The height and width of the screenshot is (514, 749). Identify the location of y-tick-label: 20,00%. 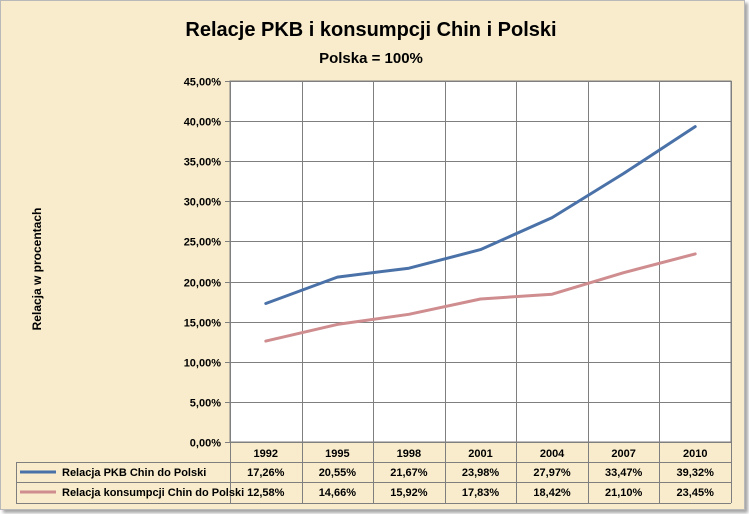
(203, 284).